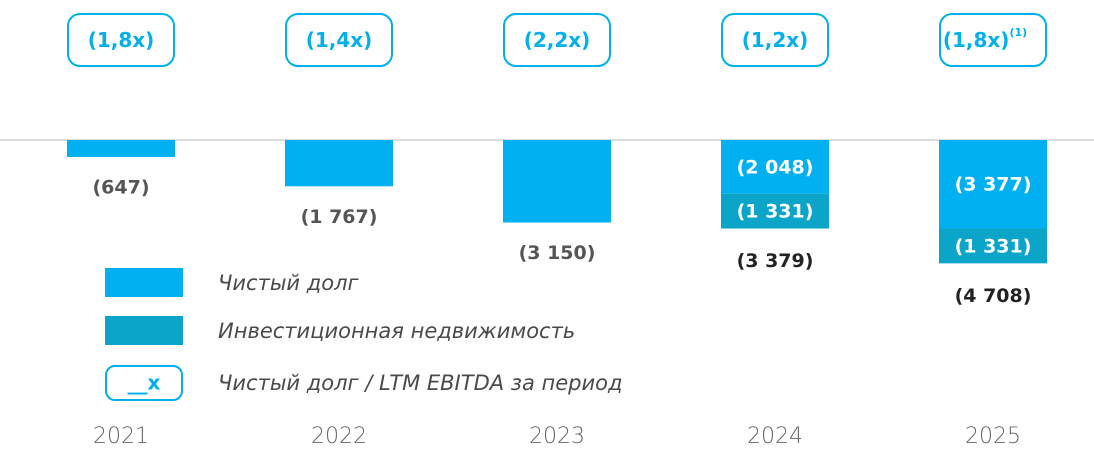  Describe the element at coordinates (557, 253) in the screenshot. I see `value-label: (3 150)` at that location.